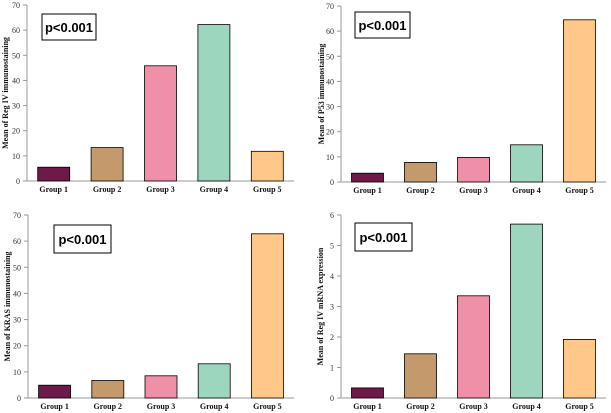  Describe the element at coordinates (332, 368) in the screenshot. I see `y-tick-label: 1` at that location.